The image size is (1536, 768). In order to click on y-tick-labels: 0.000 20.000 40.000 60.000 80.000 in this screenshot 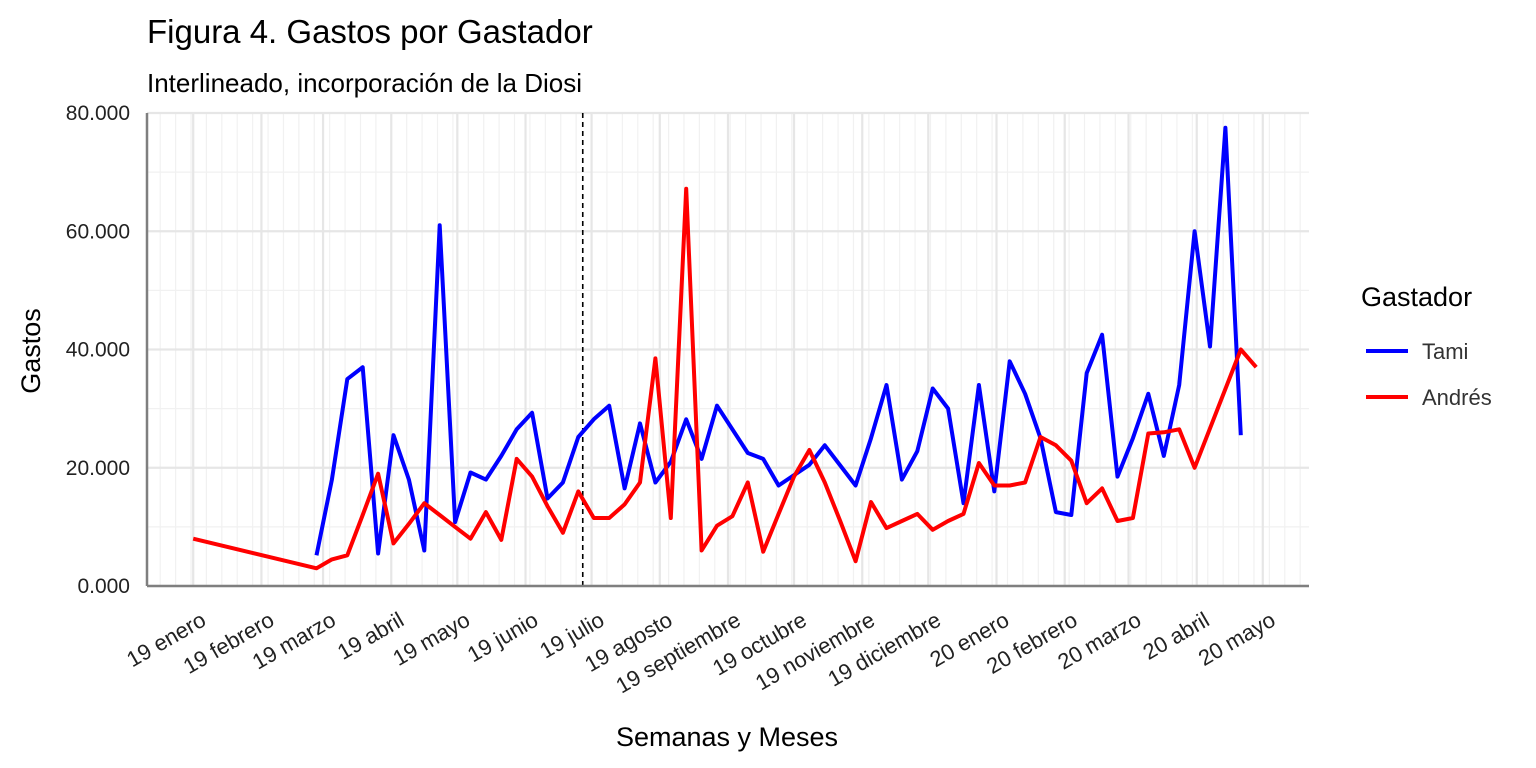, I will do `click(98, 350)`.